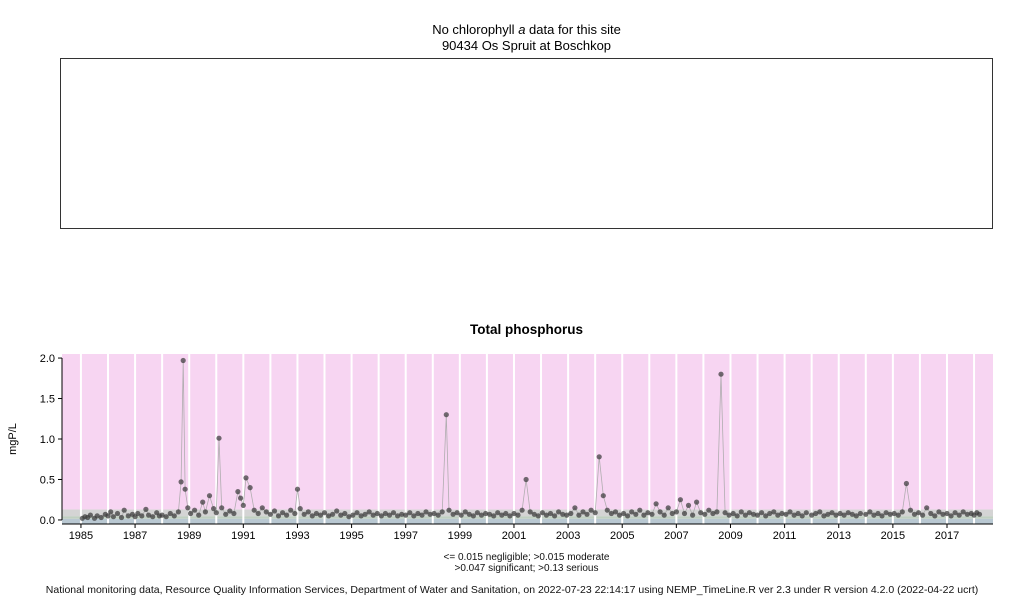 This screenshot has width=1024, height=600. Describe the element at coordinates (351, 536) in the screenshot. I see `x-tick-label: 1995` at that location.